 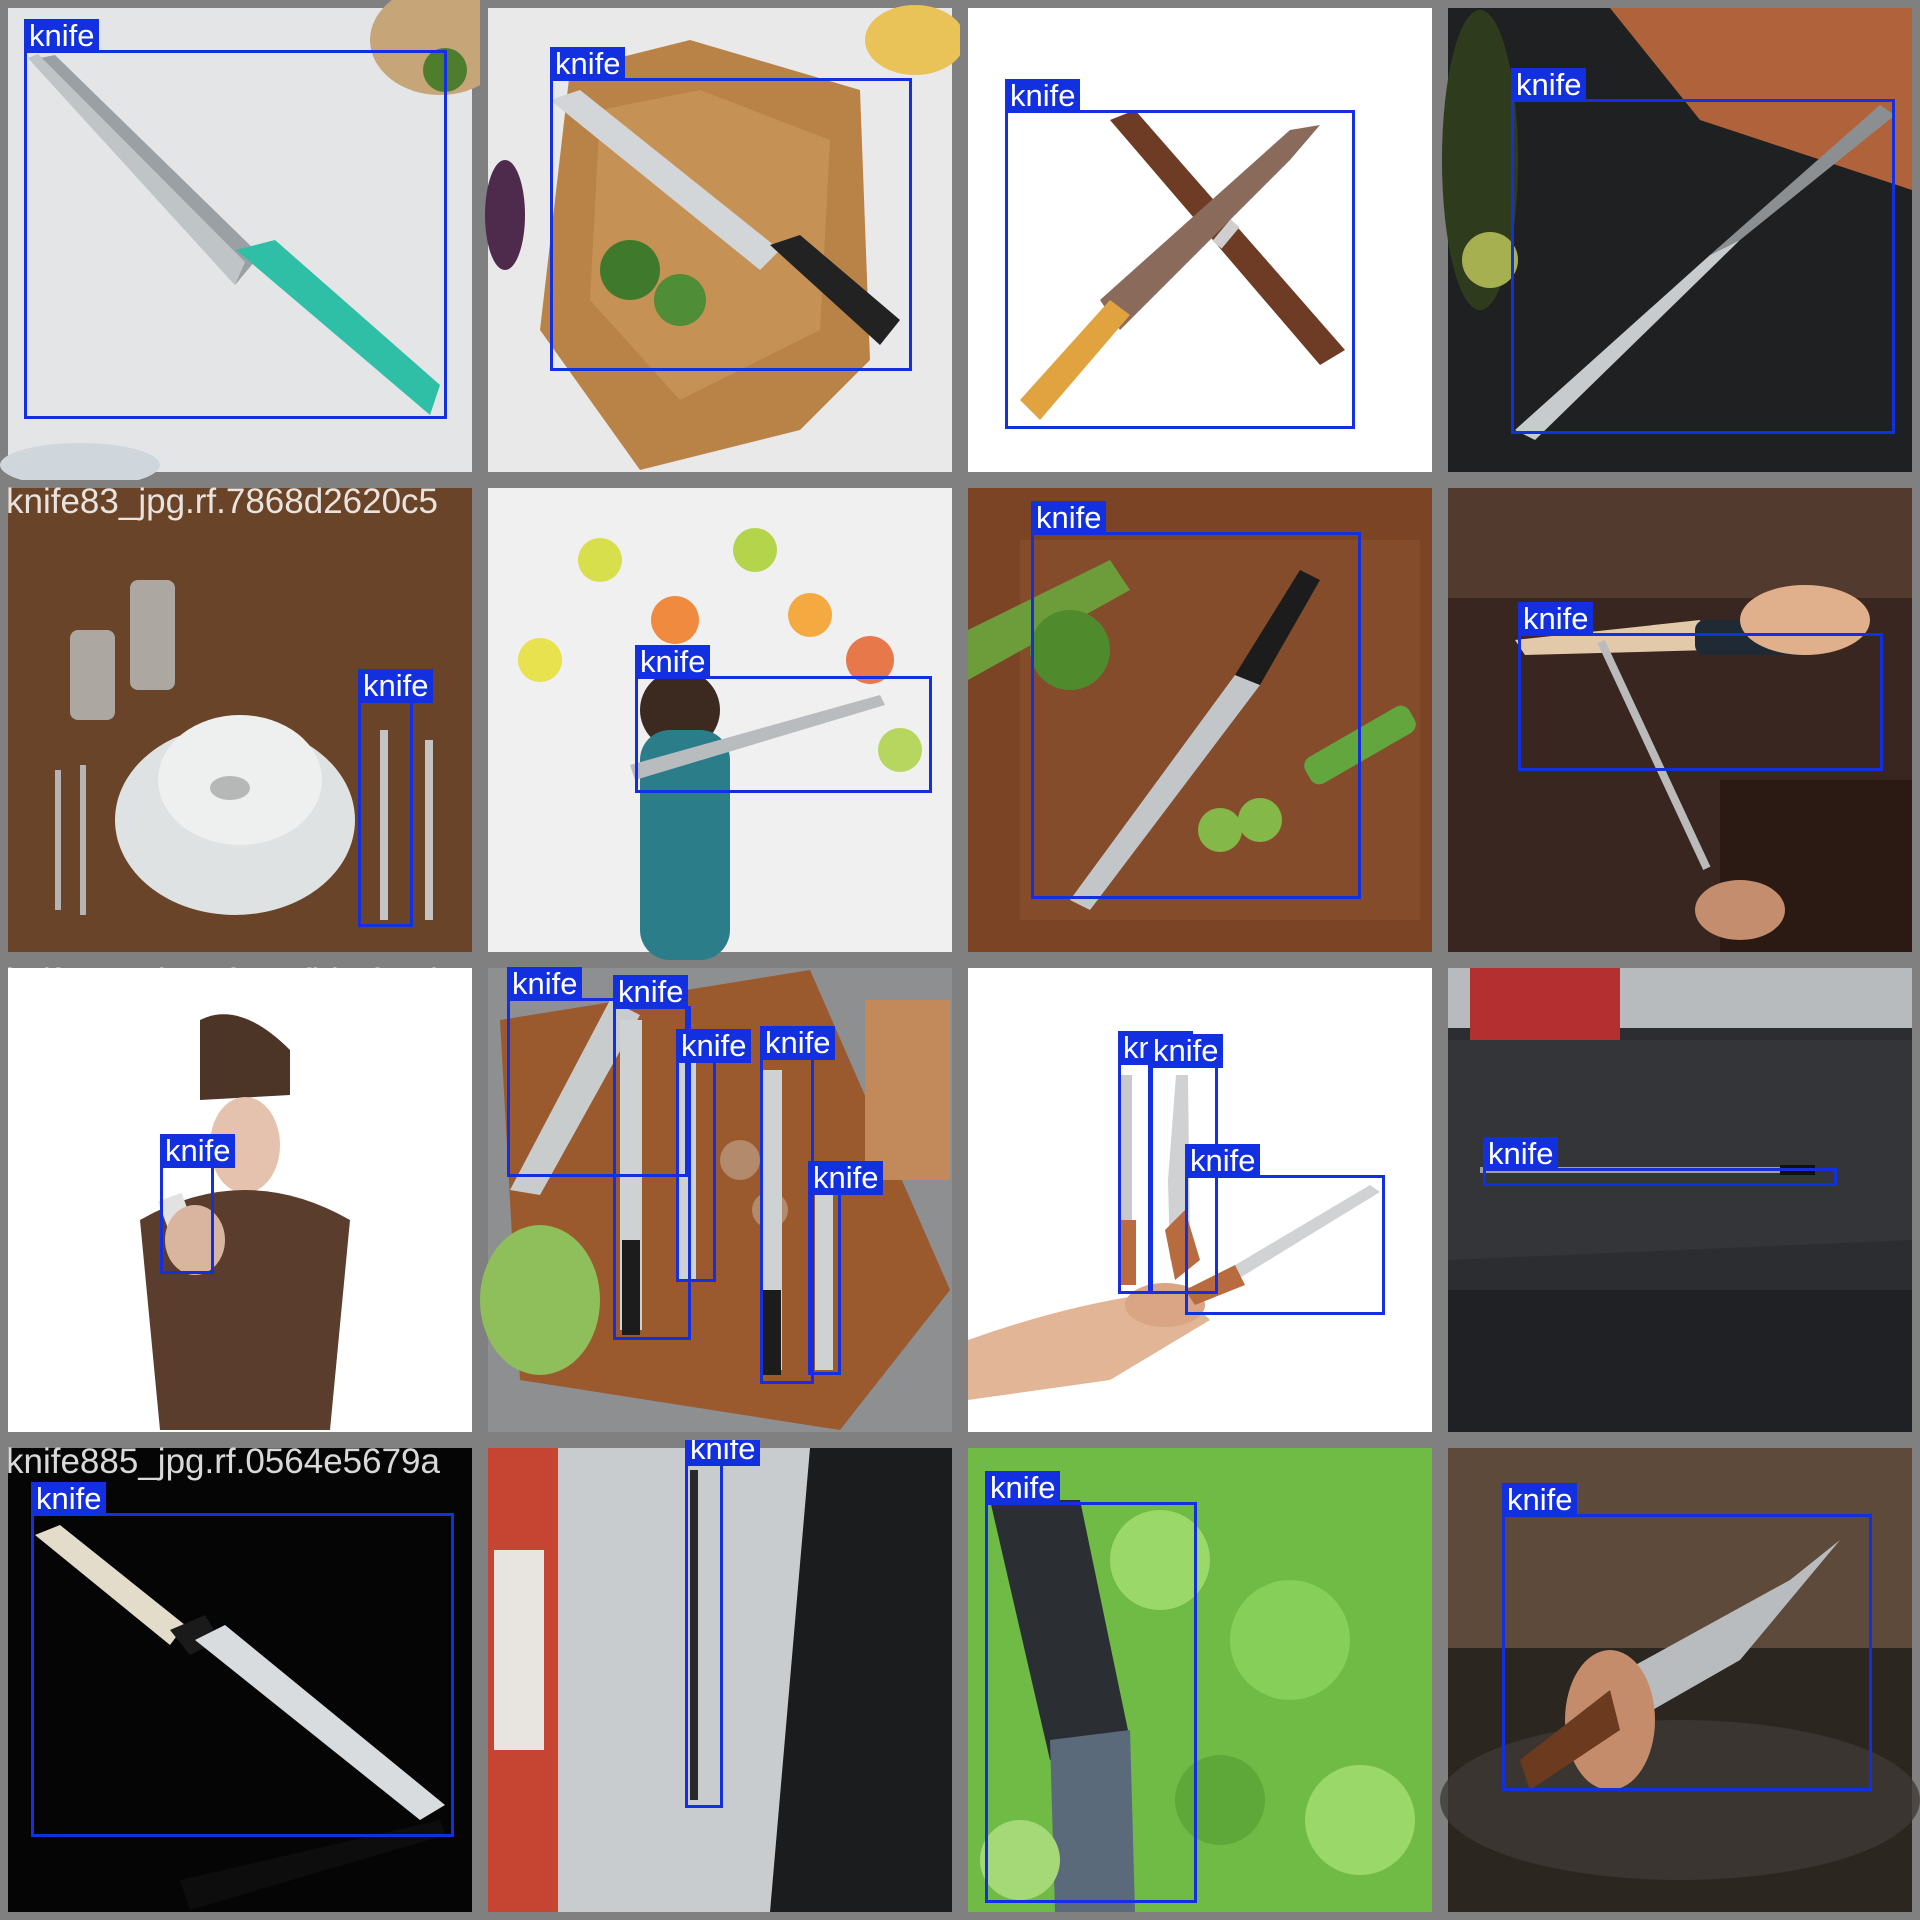 What do you see at coordinates (222, 981) in the screenshot?
I see `tile-caption: knife841_jpg.rf.ce5fbb9fa9d` at bounding box center [222, 981].